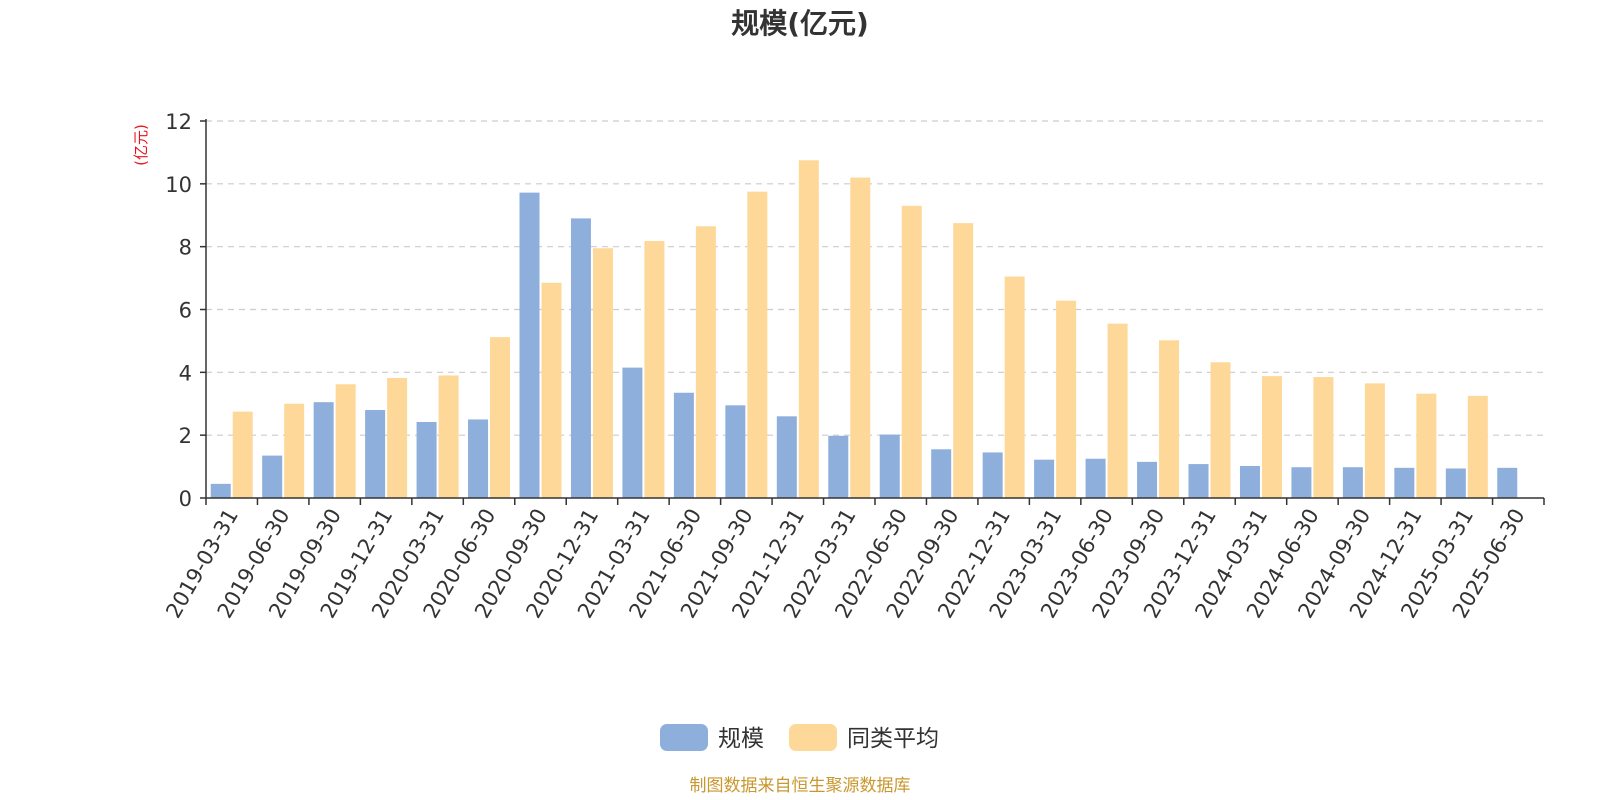 The image size is (1600, 800). Describe the element at coordinates (185, 436) in the screenshot. I see `y-tick-label: 2` at that location.